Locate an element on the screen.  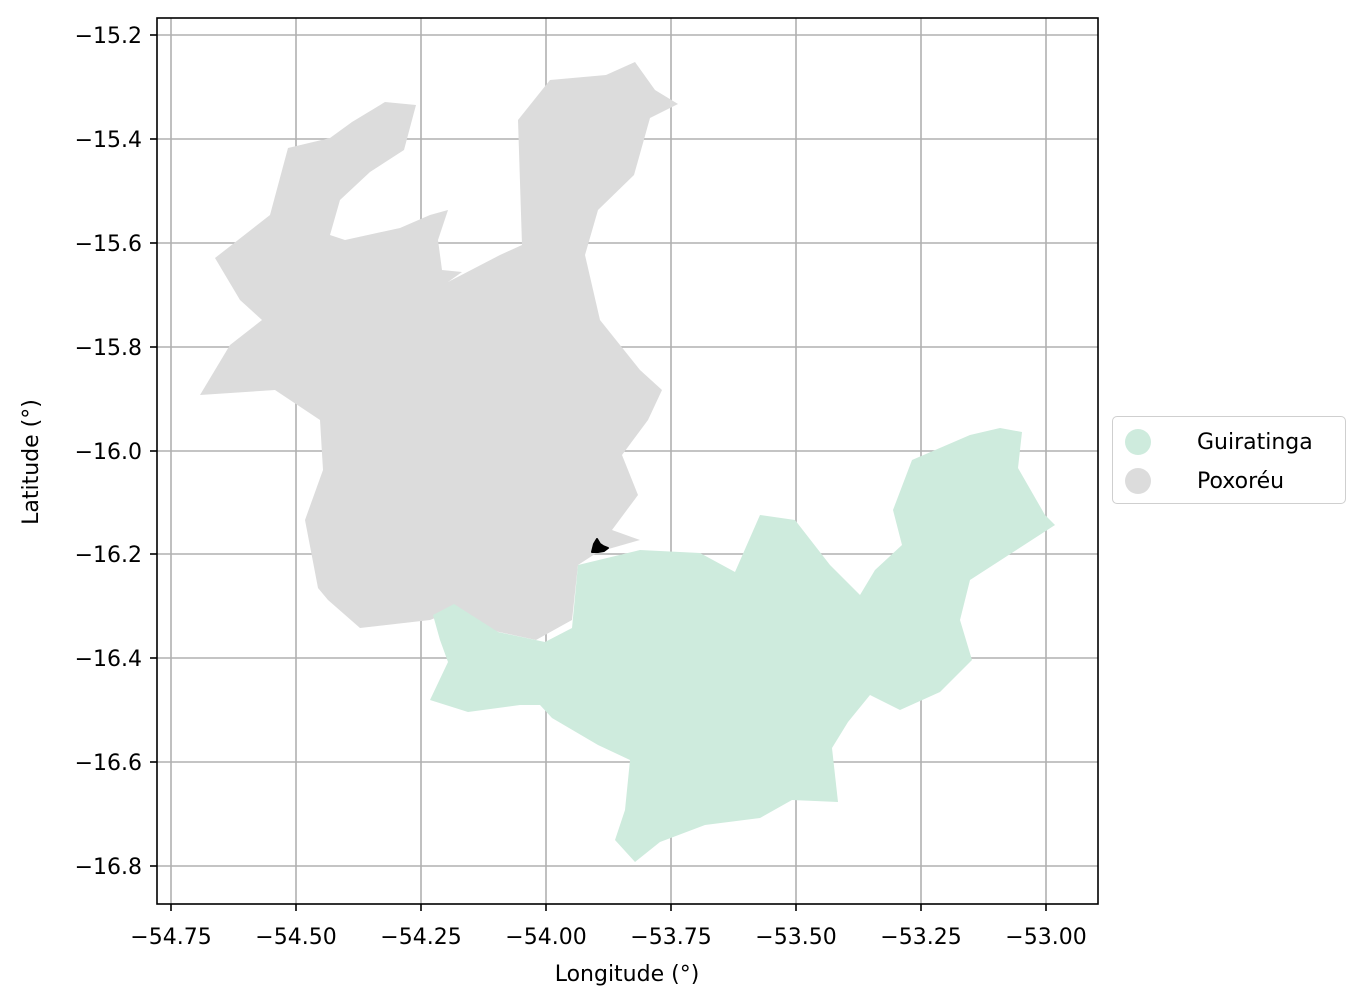
legend-swatch-poxoreu is located at coordinates (1138, 481).